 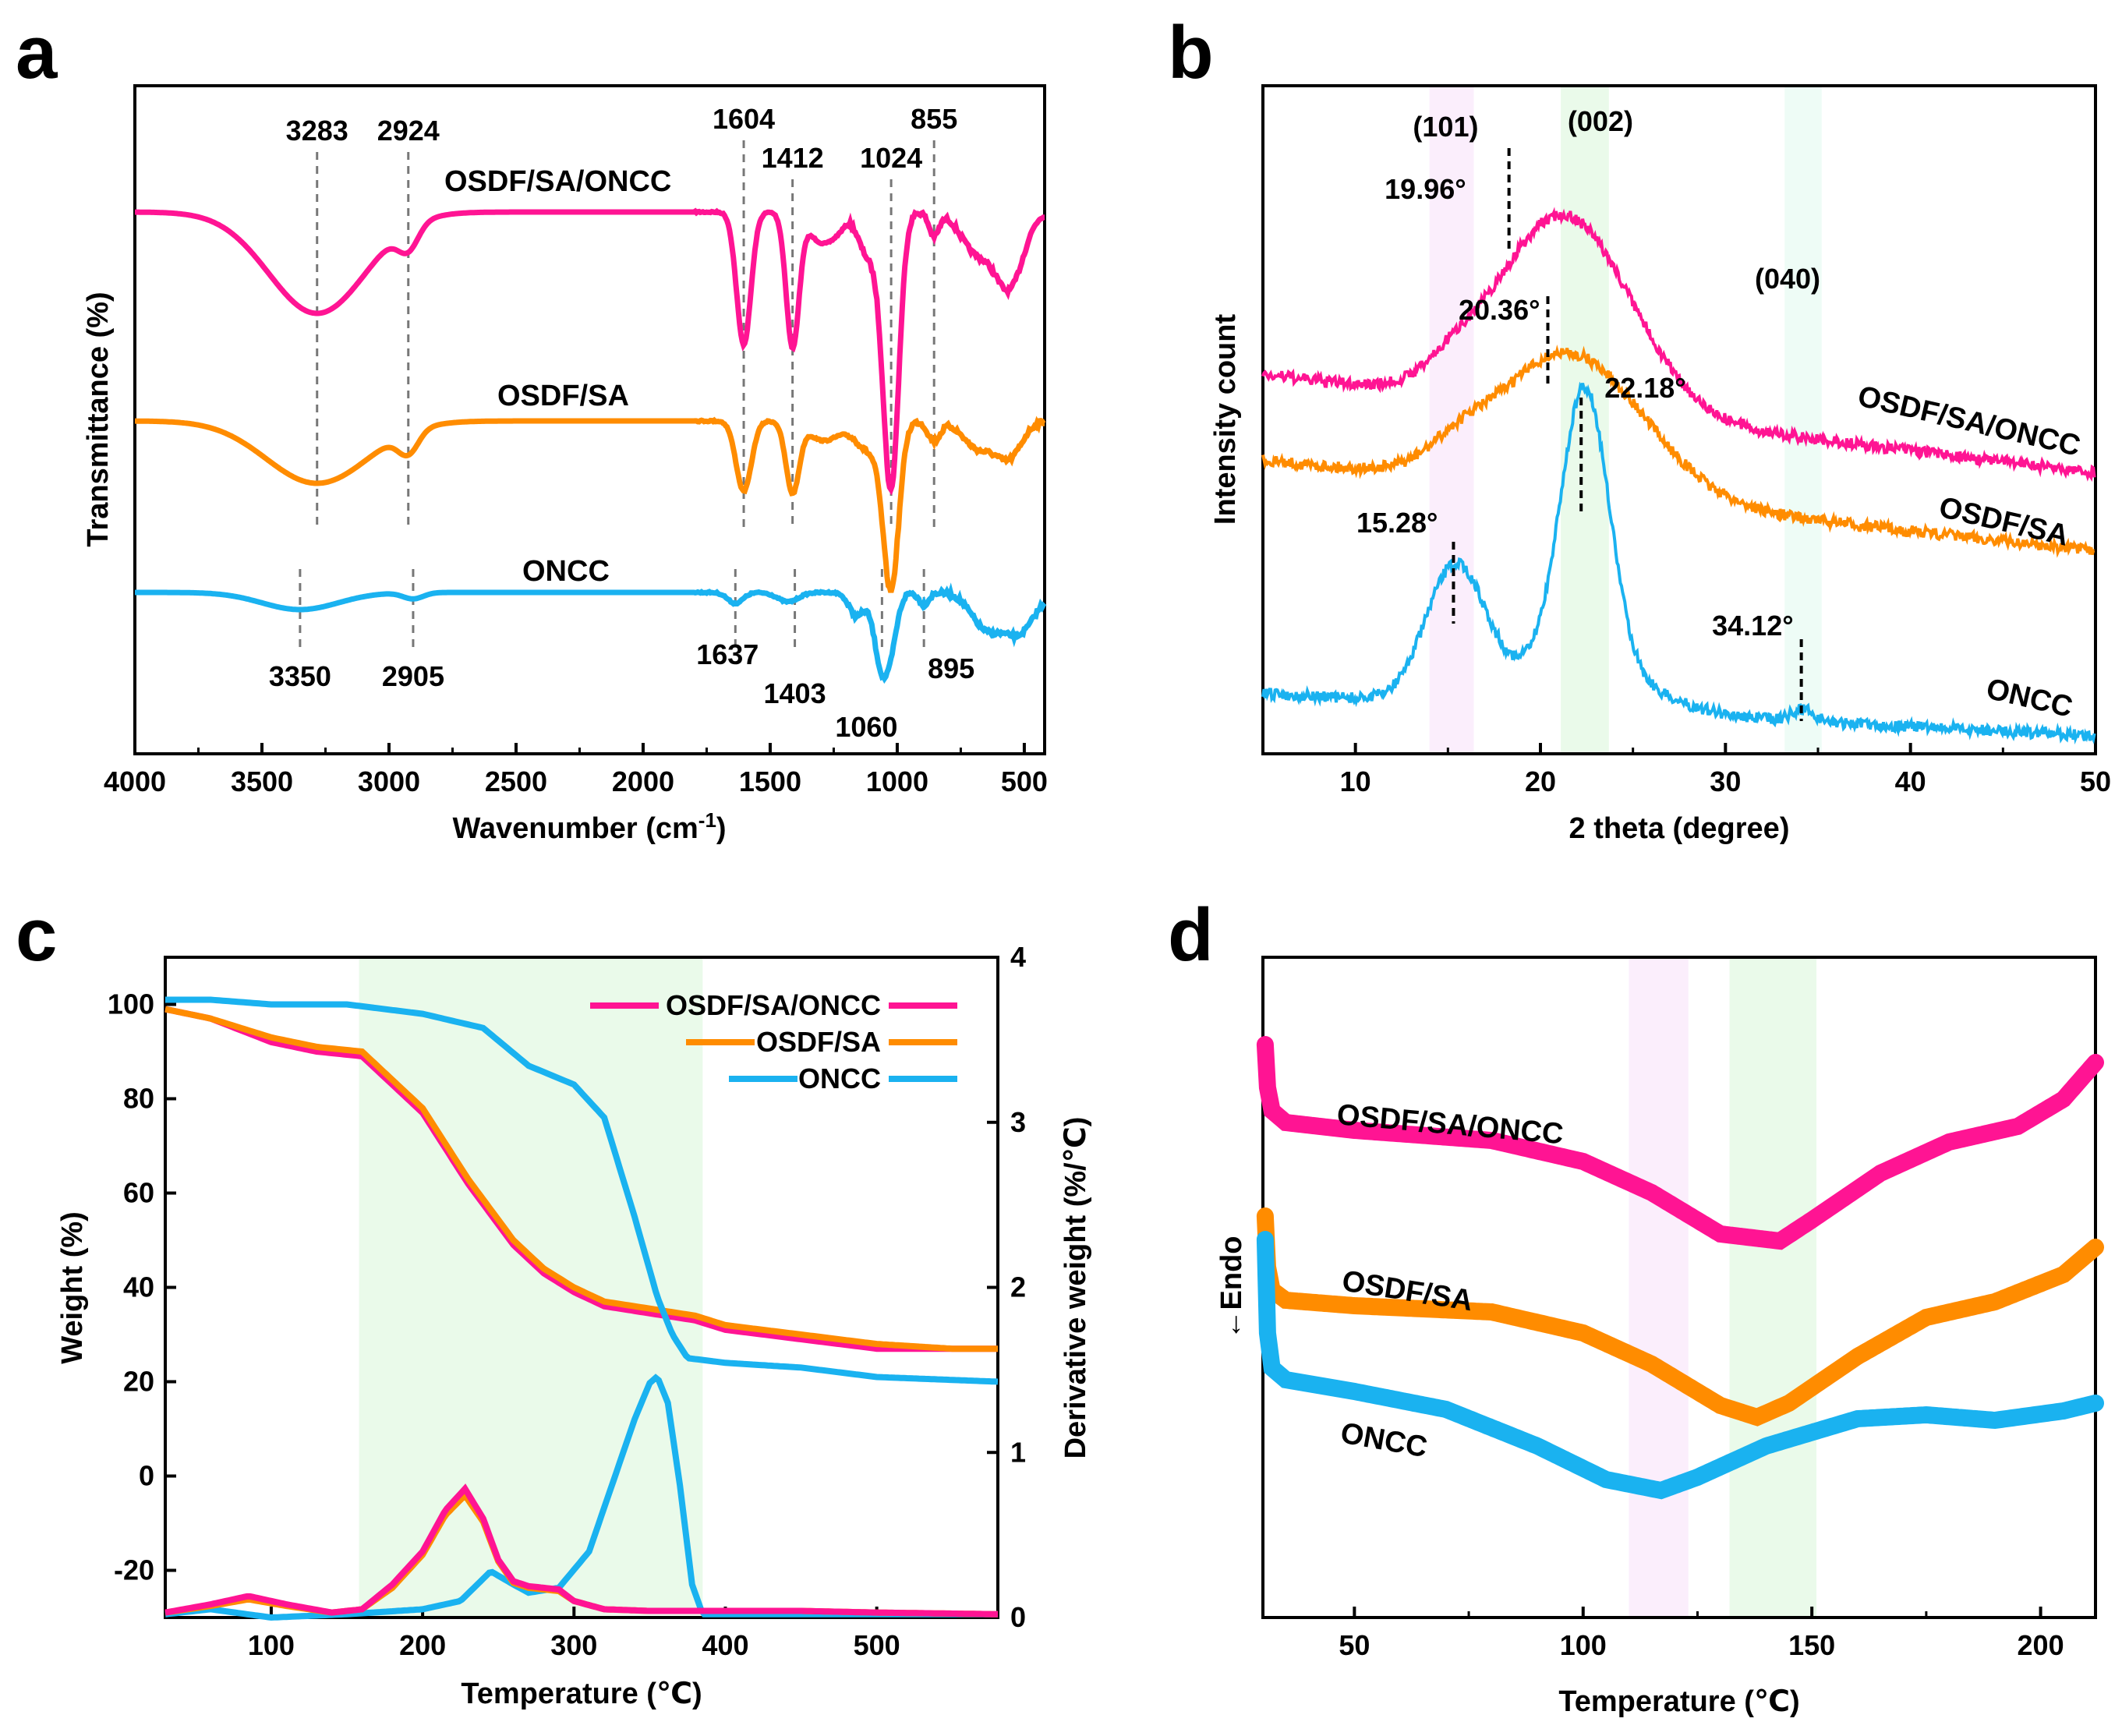 I want to click on x-ticks-d: 50 100 150 200, so click(x=1701, y=1634).